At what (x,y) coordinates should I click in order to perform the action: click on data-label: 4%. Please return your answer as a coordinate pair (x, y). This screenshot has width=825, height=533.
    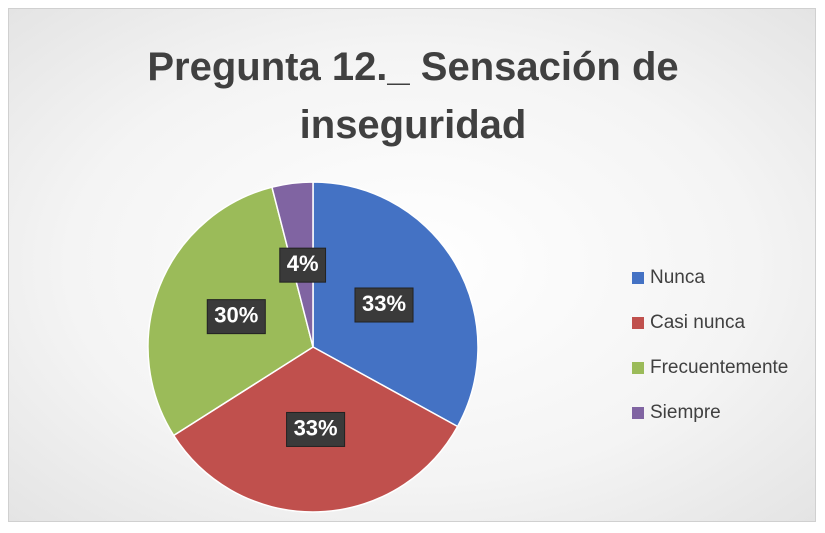
    Looking at the image, I should click on (303, 263).